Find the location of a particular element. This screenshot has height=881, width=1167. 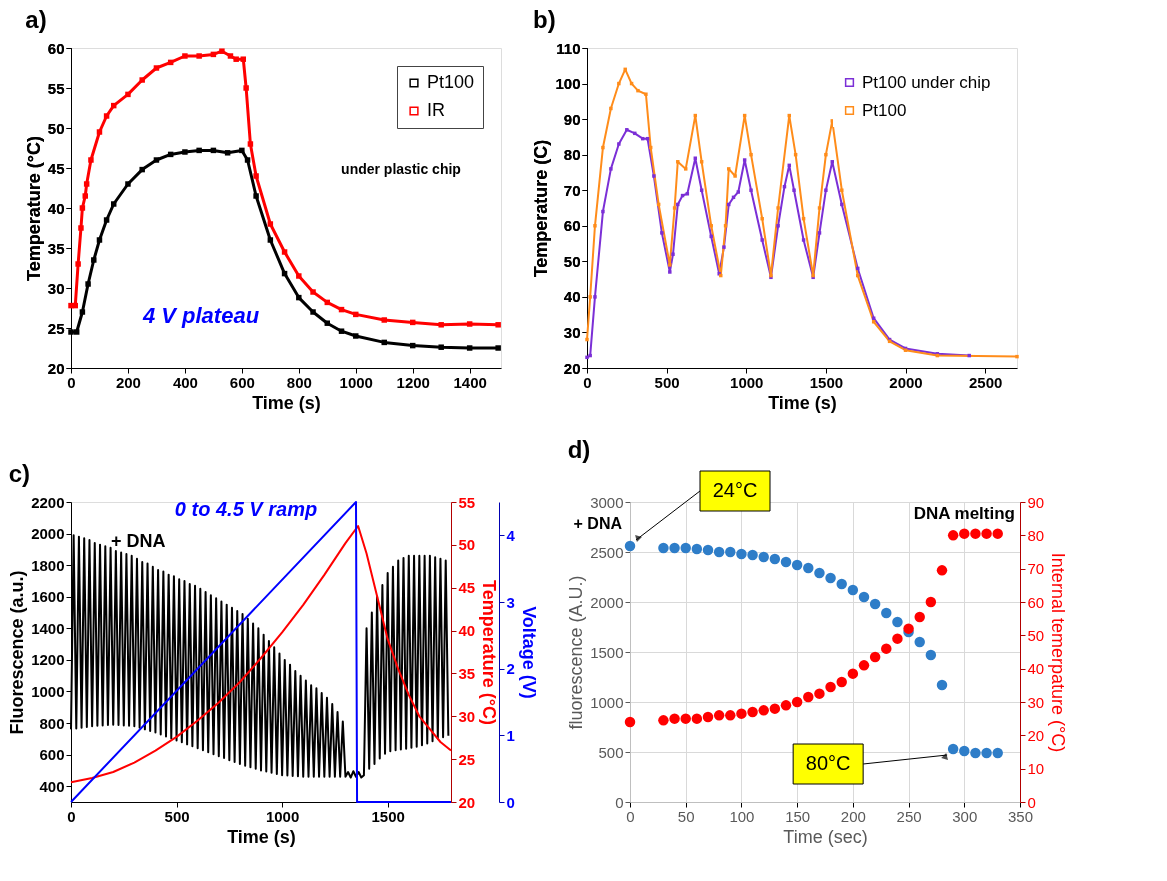

y-axis-title: Temperature (C) is located at coordinates (541, 208).